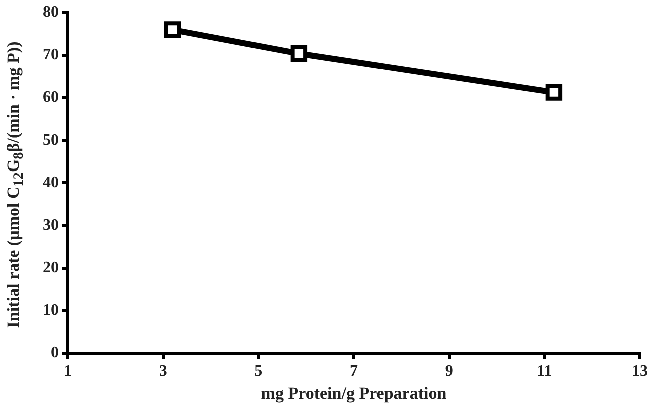 This screenshot has width=654, height=405. I want to click on y-tick-label: 20, so click(51, 267).